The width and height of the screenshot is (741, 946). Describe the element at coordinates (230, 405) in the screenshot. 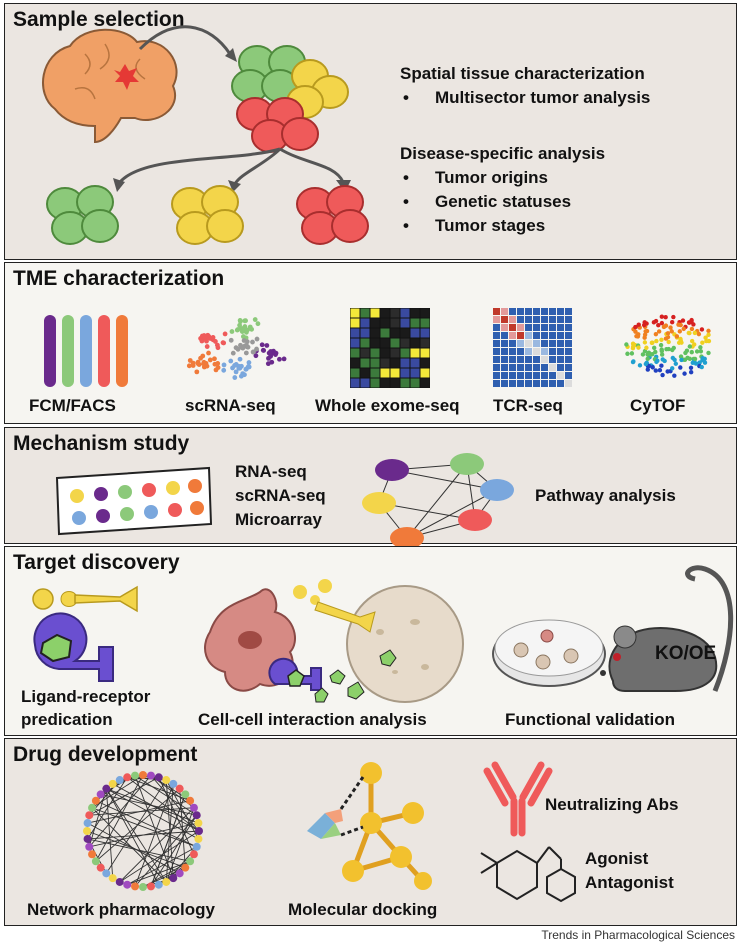

I see `method-label: scRNA-seq` at that location.